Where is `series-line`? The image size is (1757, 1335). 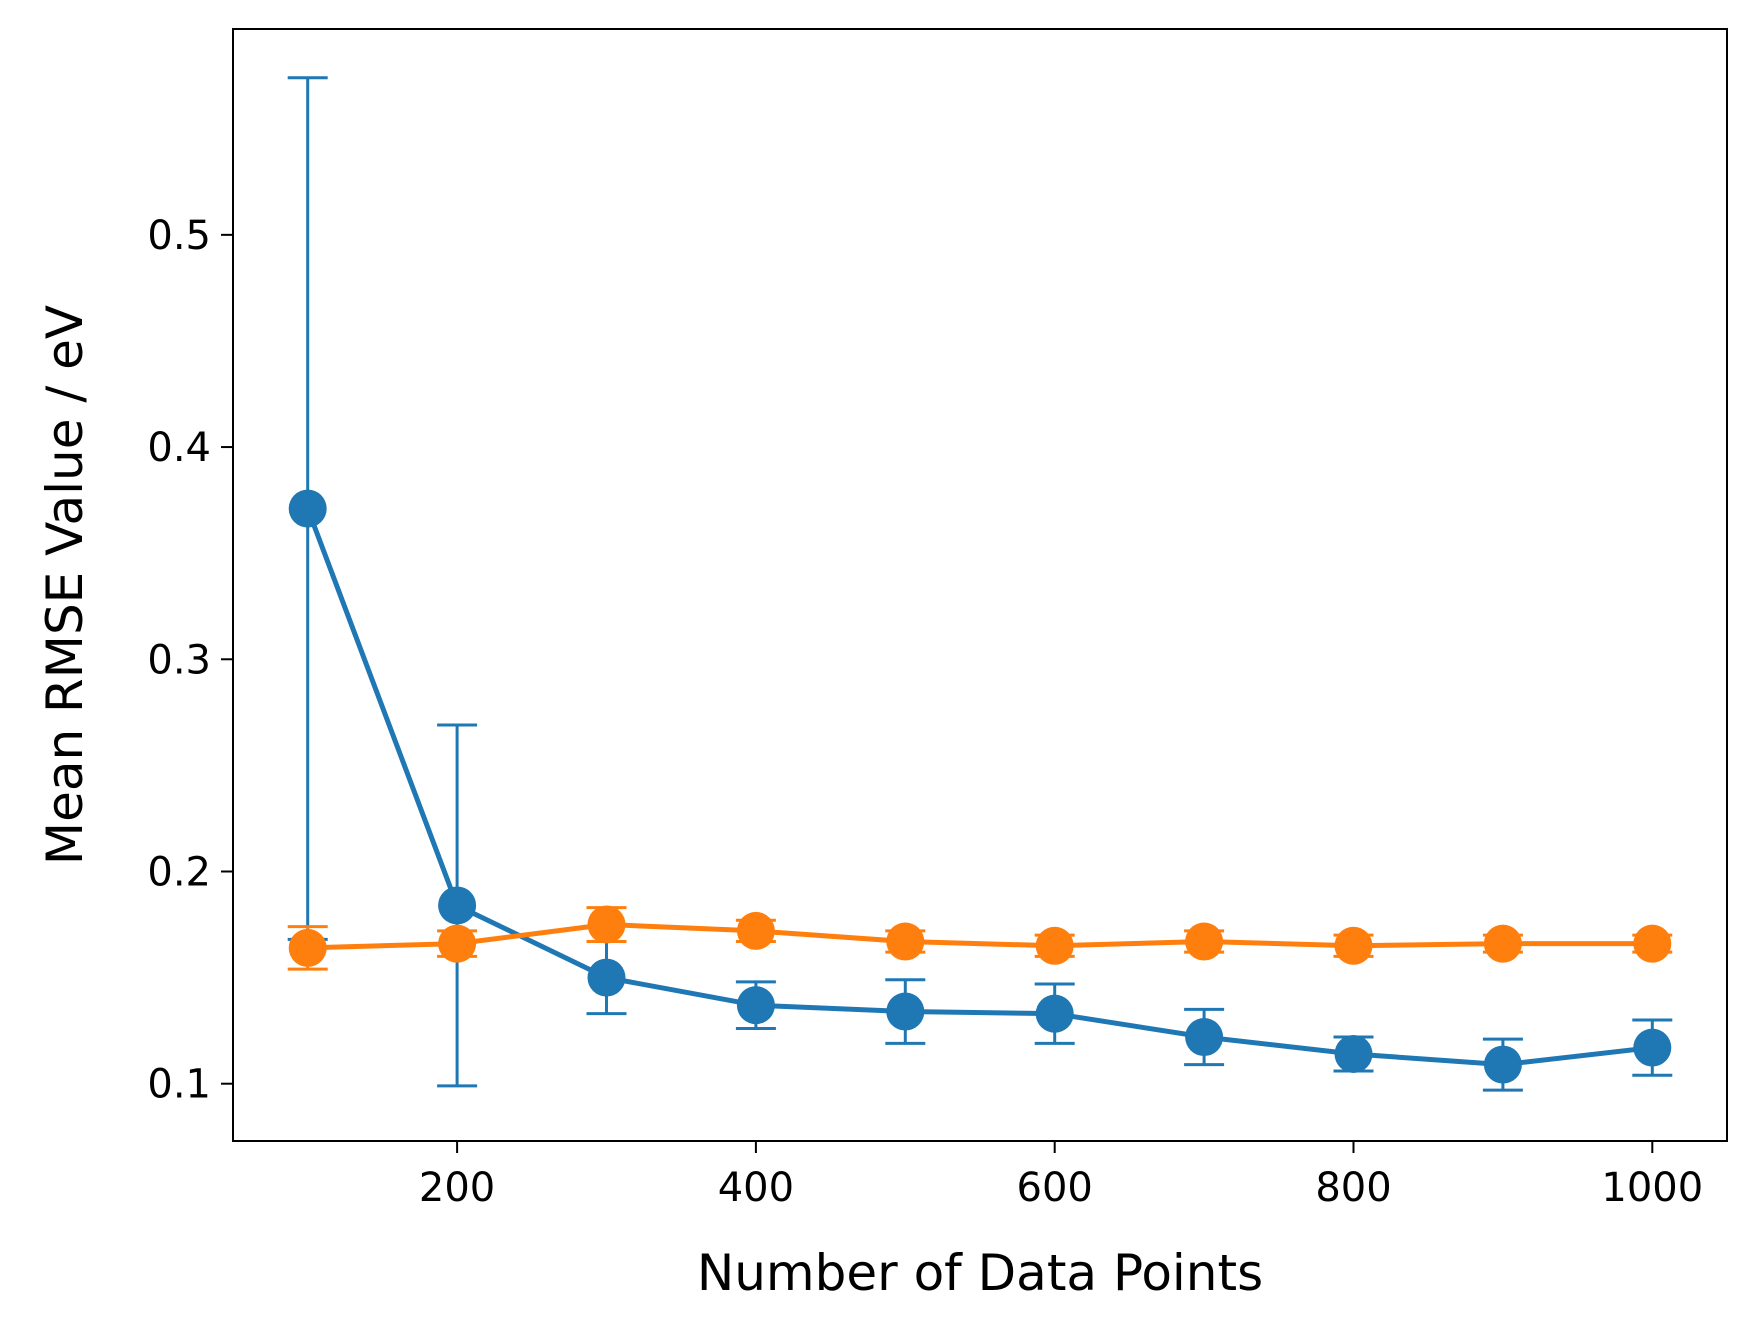
series-line is located at coordinates (980, 936).